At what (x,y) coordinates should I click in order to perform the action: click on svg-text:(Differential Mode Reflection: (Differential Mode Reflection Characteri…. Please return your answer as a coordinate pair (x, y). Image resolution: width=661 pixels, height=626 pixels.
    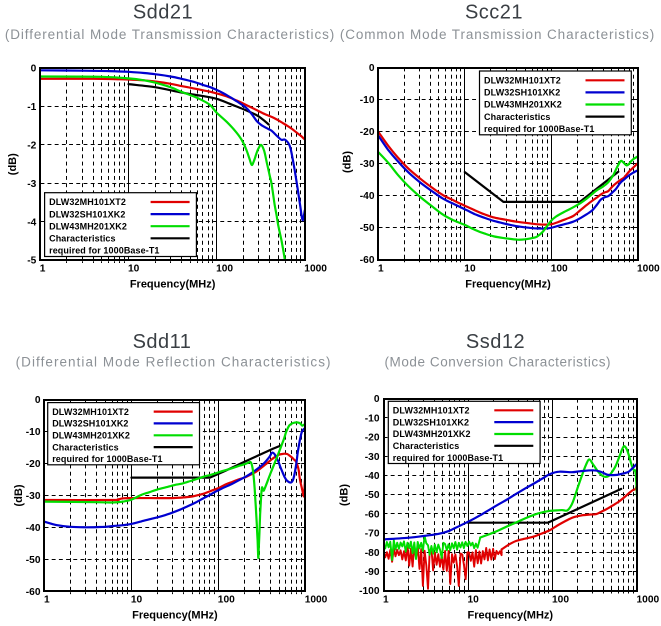
    Looking at the image, I should click on (174, 361).